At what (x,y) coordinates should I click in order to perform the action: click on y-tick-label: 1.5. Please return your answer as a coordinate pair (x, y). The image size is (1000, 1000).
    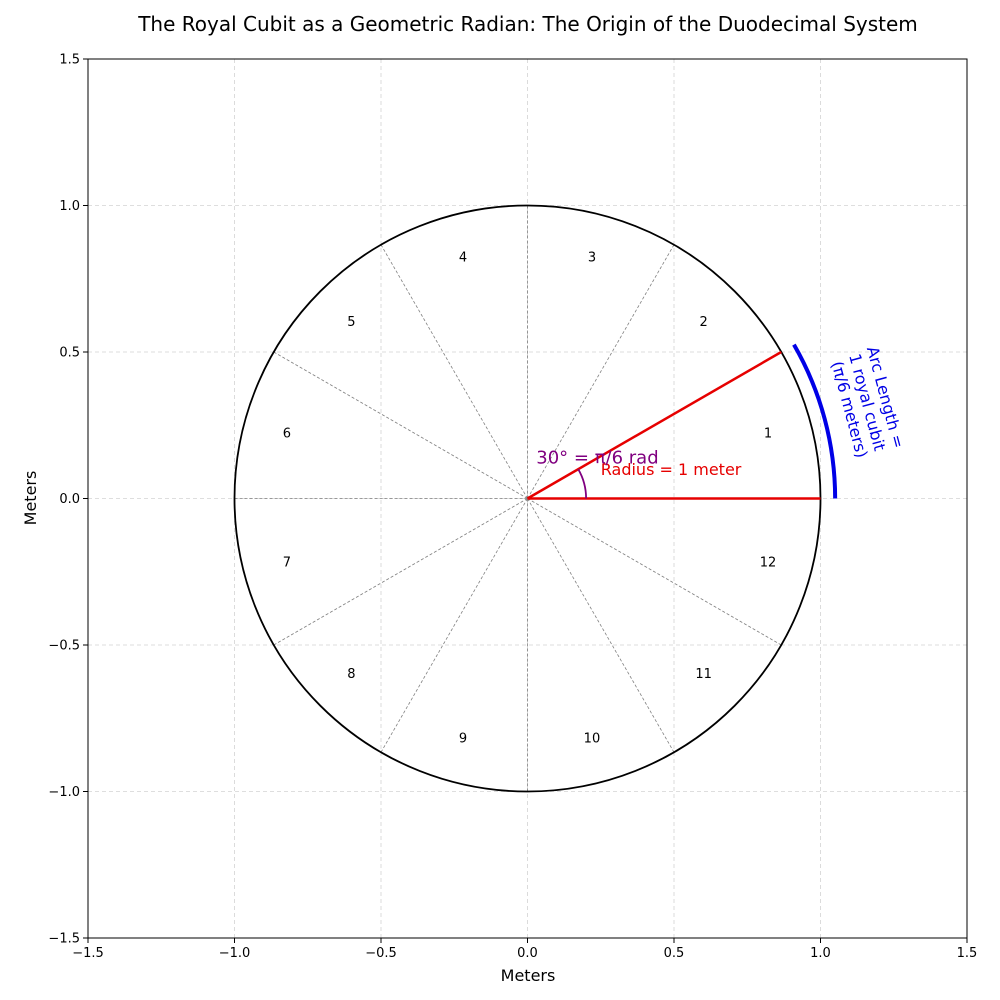
    Looking at the image, I should click on (69, 60).